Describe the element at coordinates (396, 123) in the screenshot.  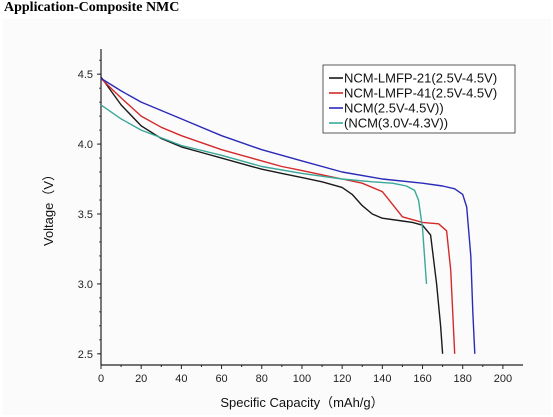
I see `legend-entry-4: (NCM(3.0V-4.3V))` at that location.